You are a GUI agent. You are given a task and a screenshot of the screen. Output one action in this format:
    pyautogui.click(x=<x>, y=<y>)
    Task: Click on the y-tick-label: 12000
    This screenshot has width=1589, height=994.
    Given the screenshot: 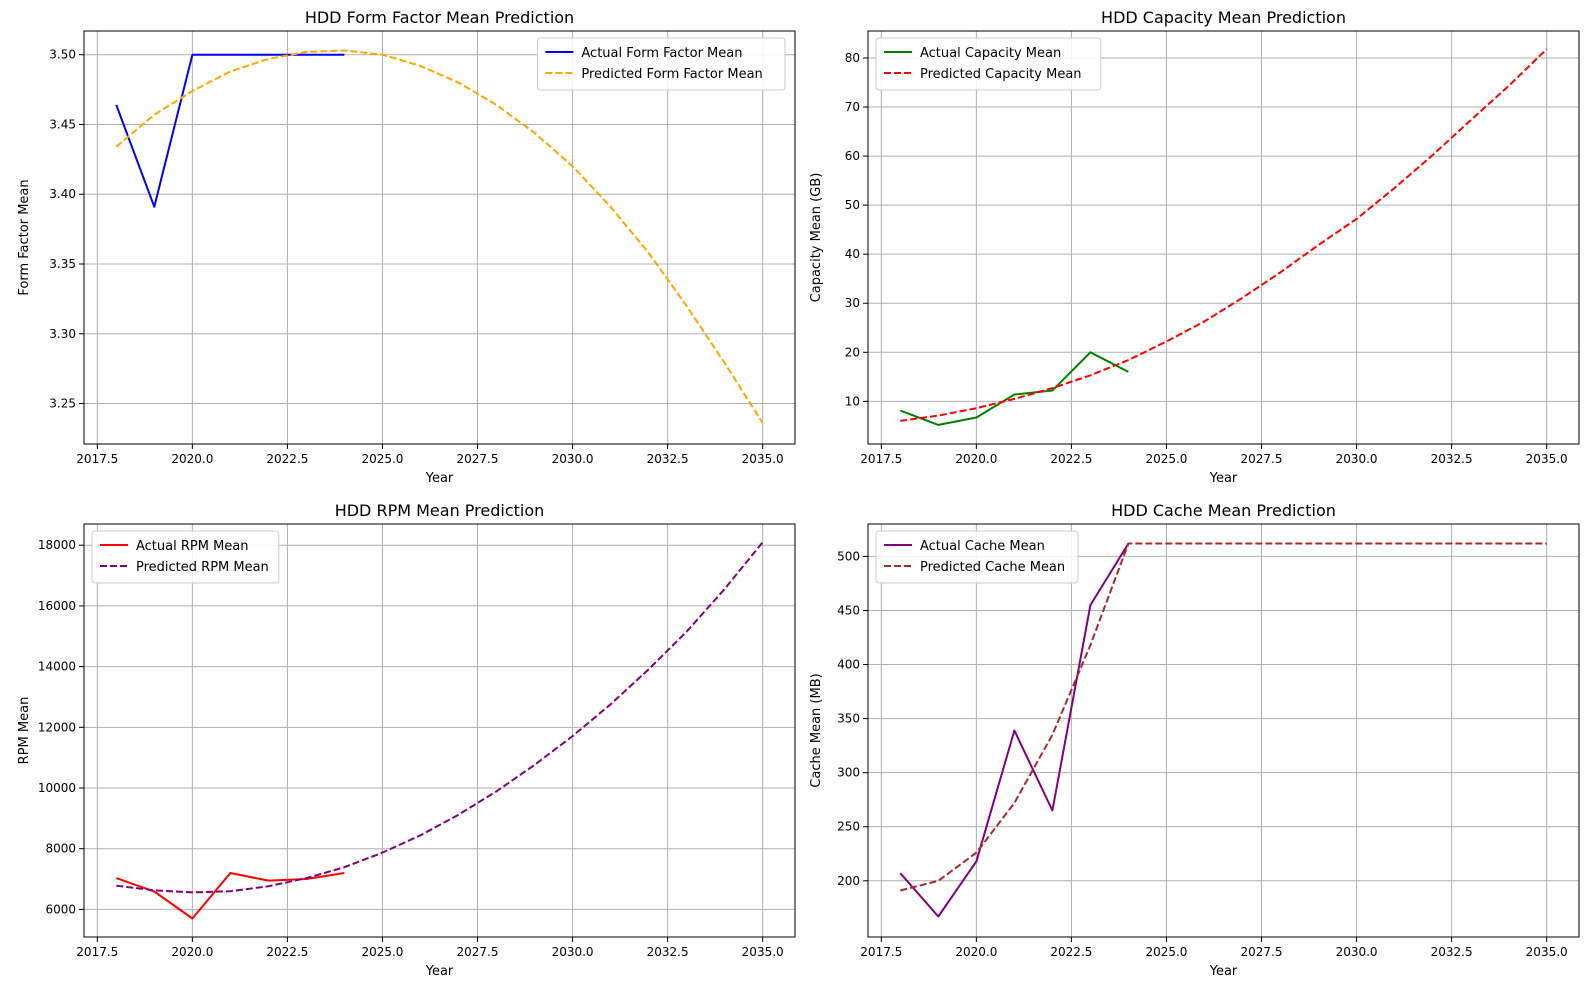 What is the action you would take?
    pyautogui.click(x=57, y=727)
    